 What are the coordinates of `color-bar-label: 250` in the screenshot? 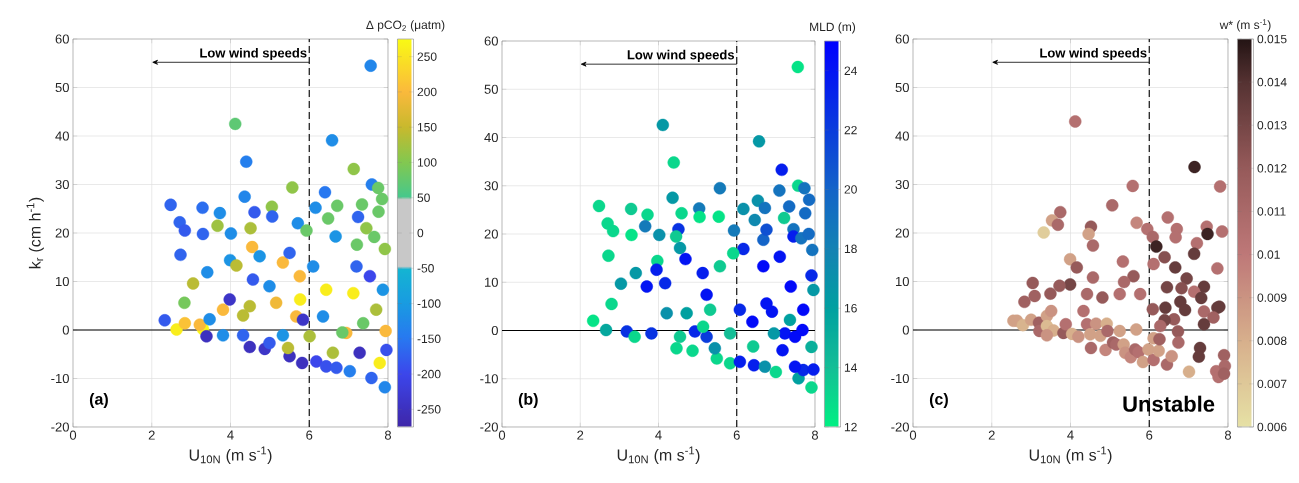 It's located at (427, 56).